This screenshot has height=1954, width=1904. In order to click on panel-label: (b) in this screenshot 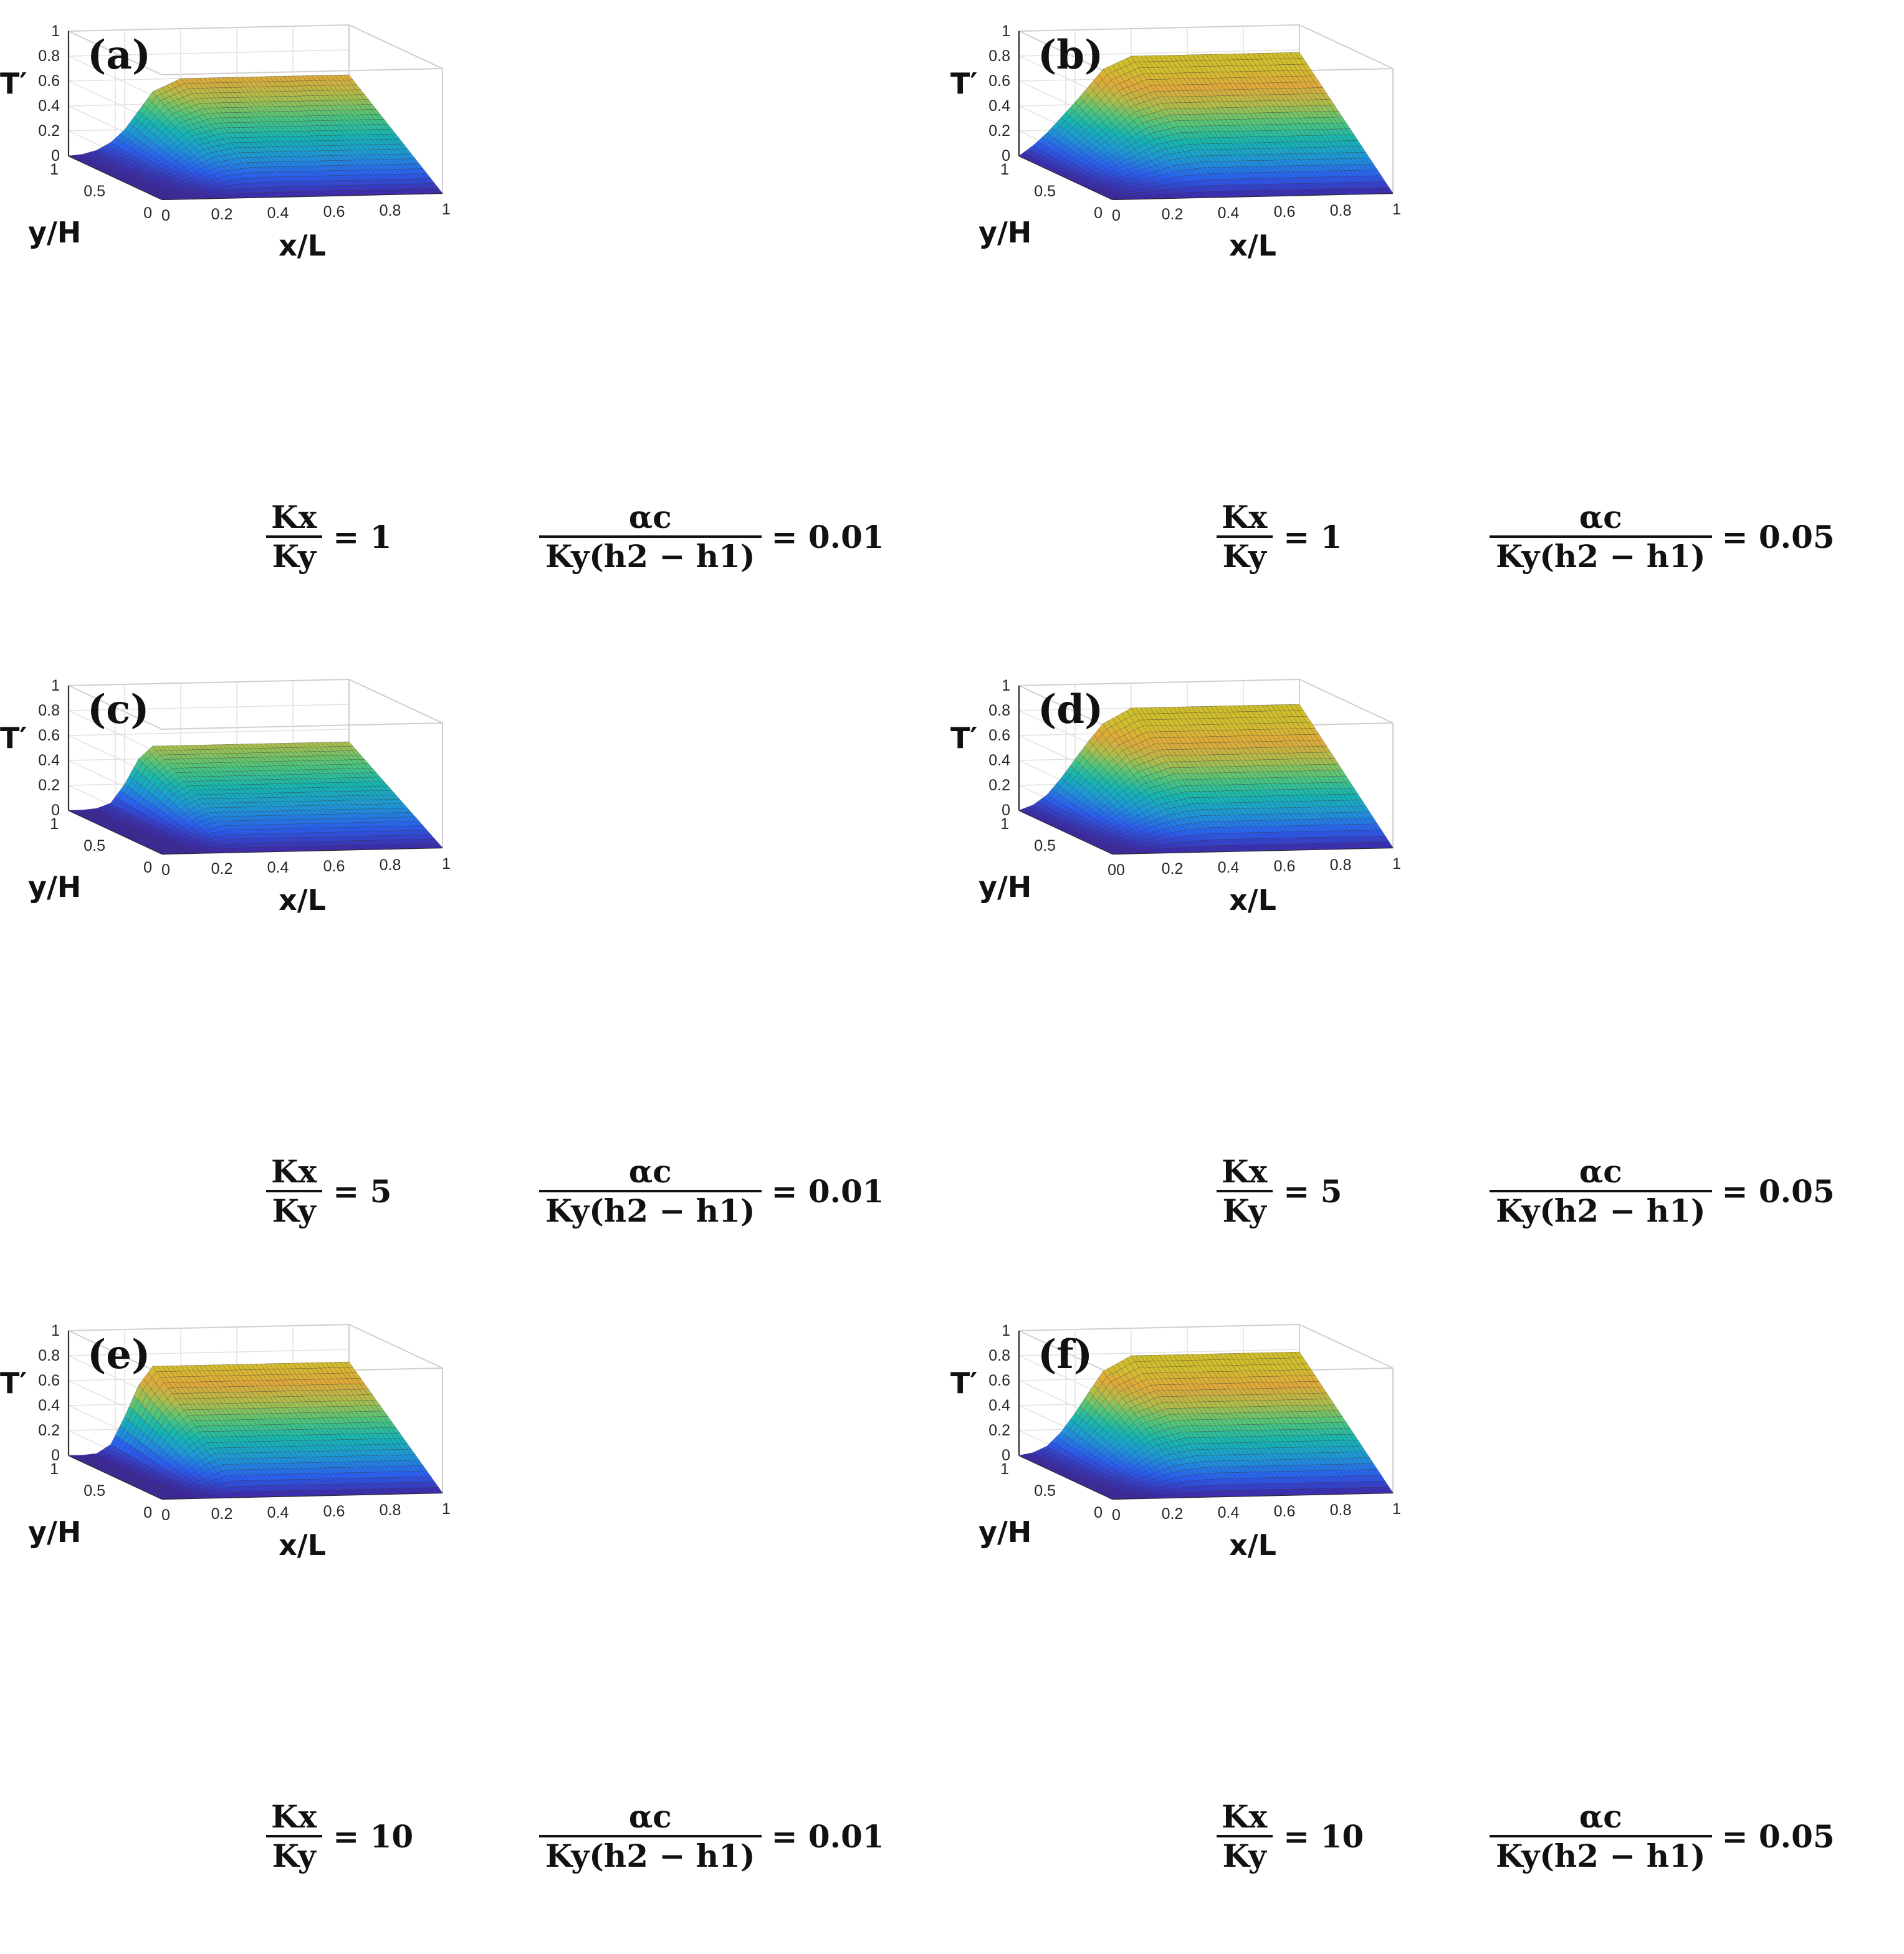, I will do `click(1070, 56)`.